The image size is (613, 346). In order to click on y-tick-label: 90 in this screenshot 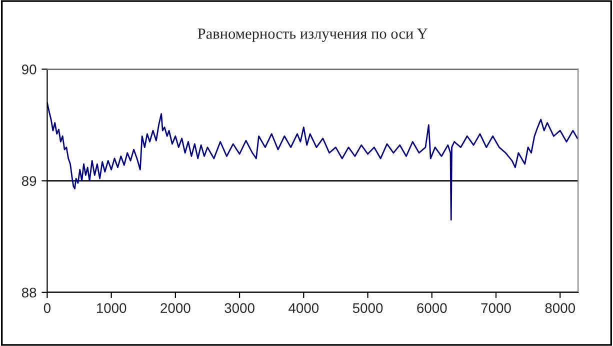, I will do `click(29, 69)`.